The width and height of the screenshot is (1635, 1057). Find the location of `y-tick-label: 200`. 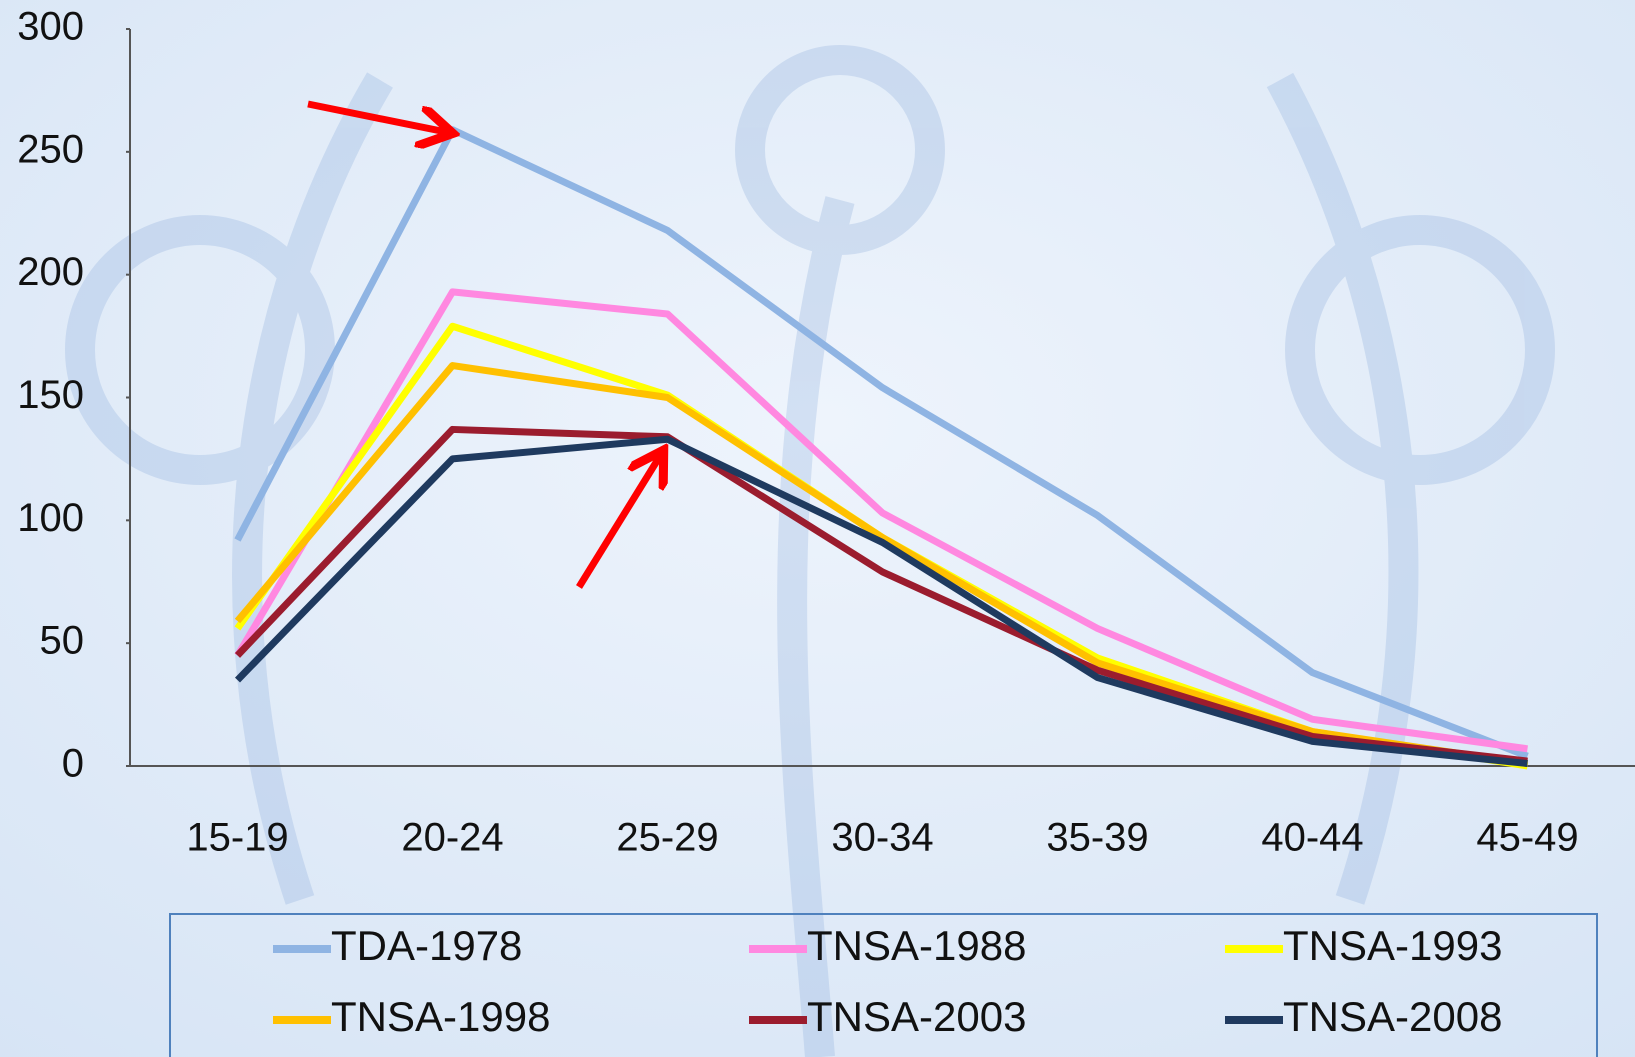

y-tick-label: 200 is located at coordinates (50, 272).